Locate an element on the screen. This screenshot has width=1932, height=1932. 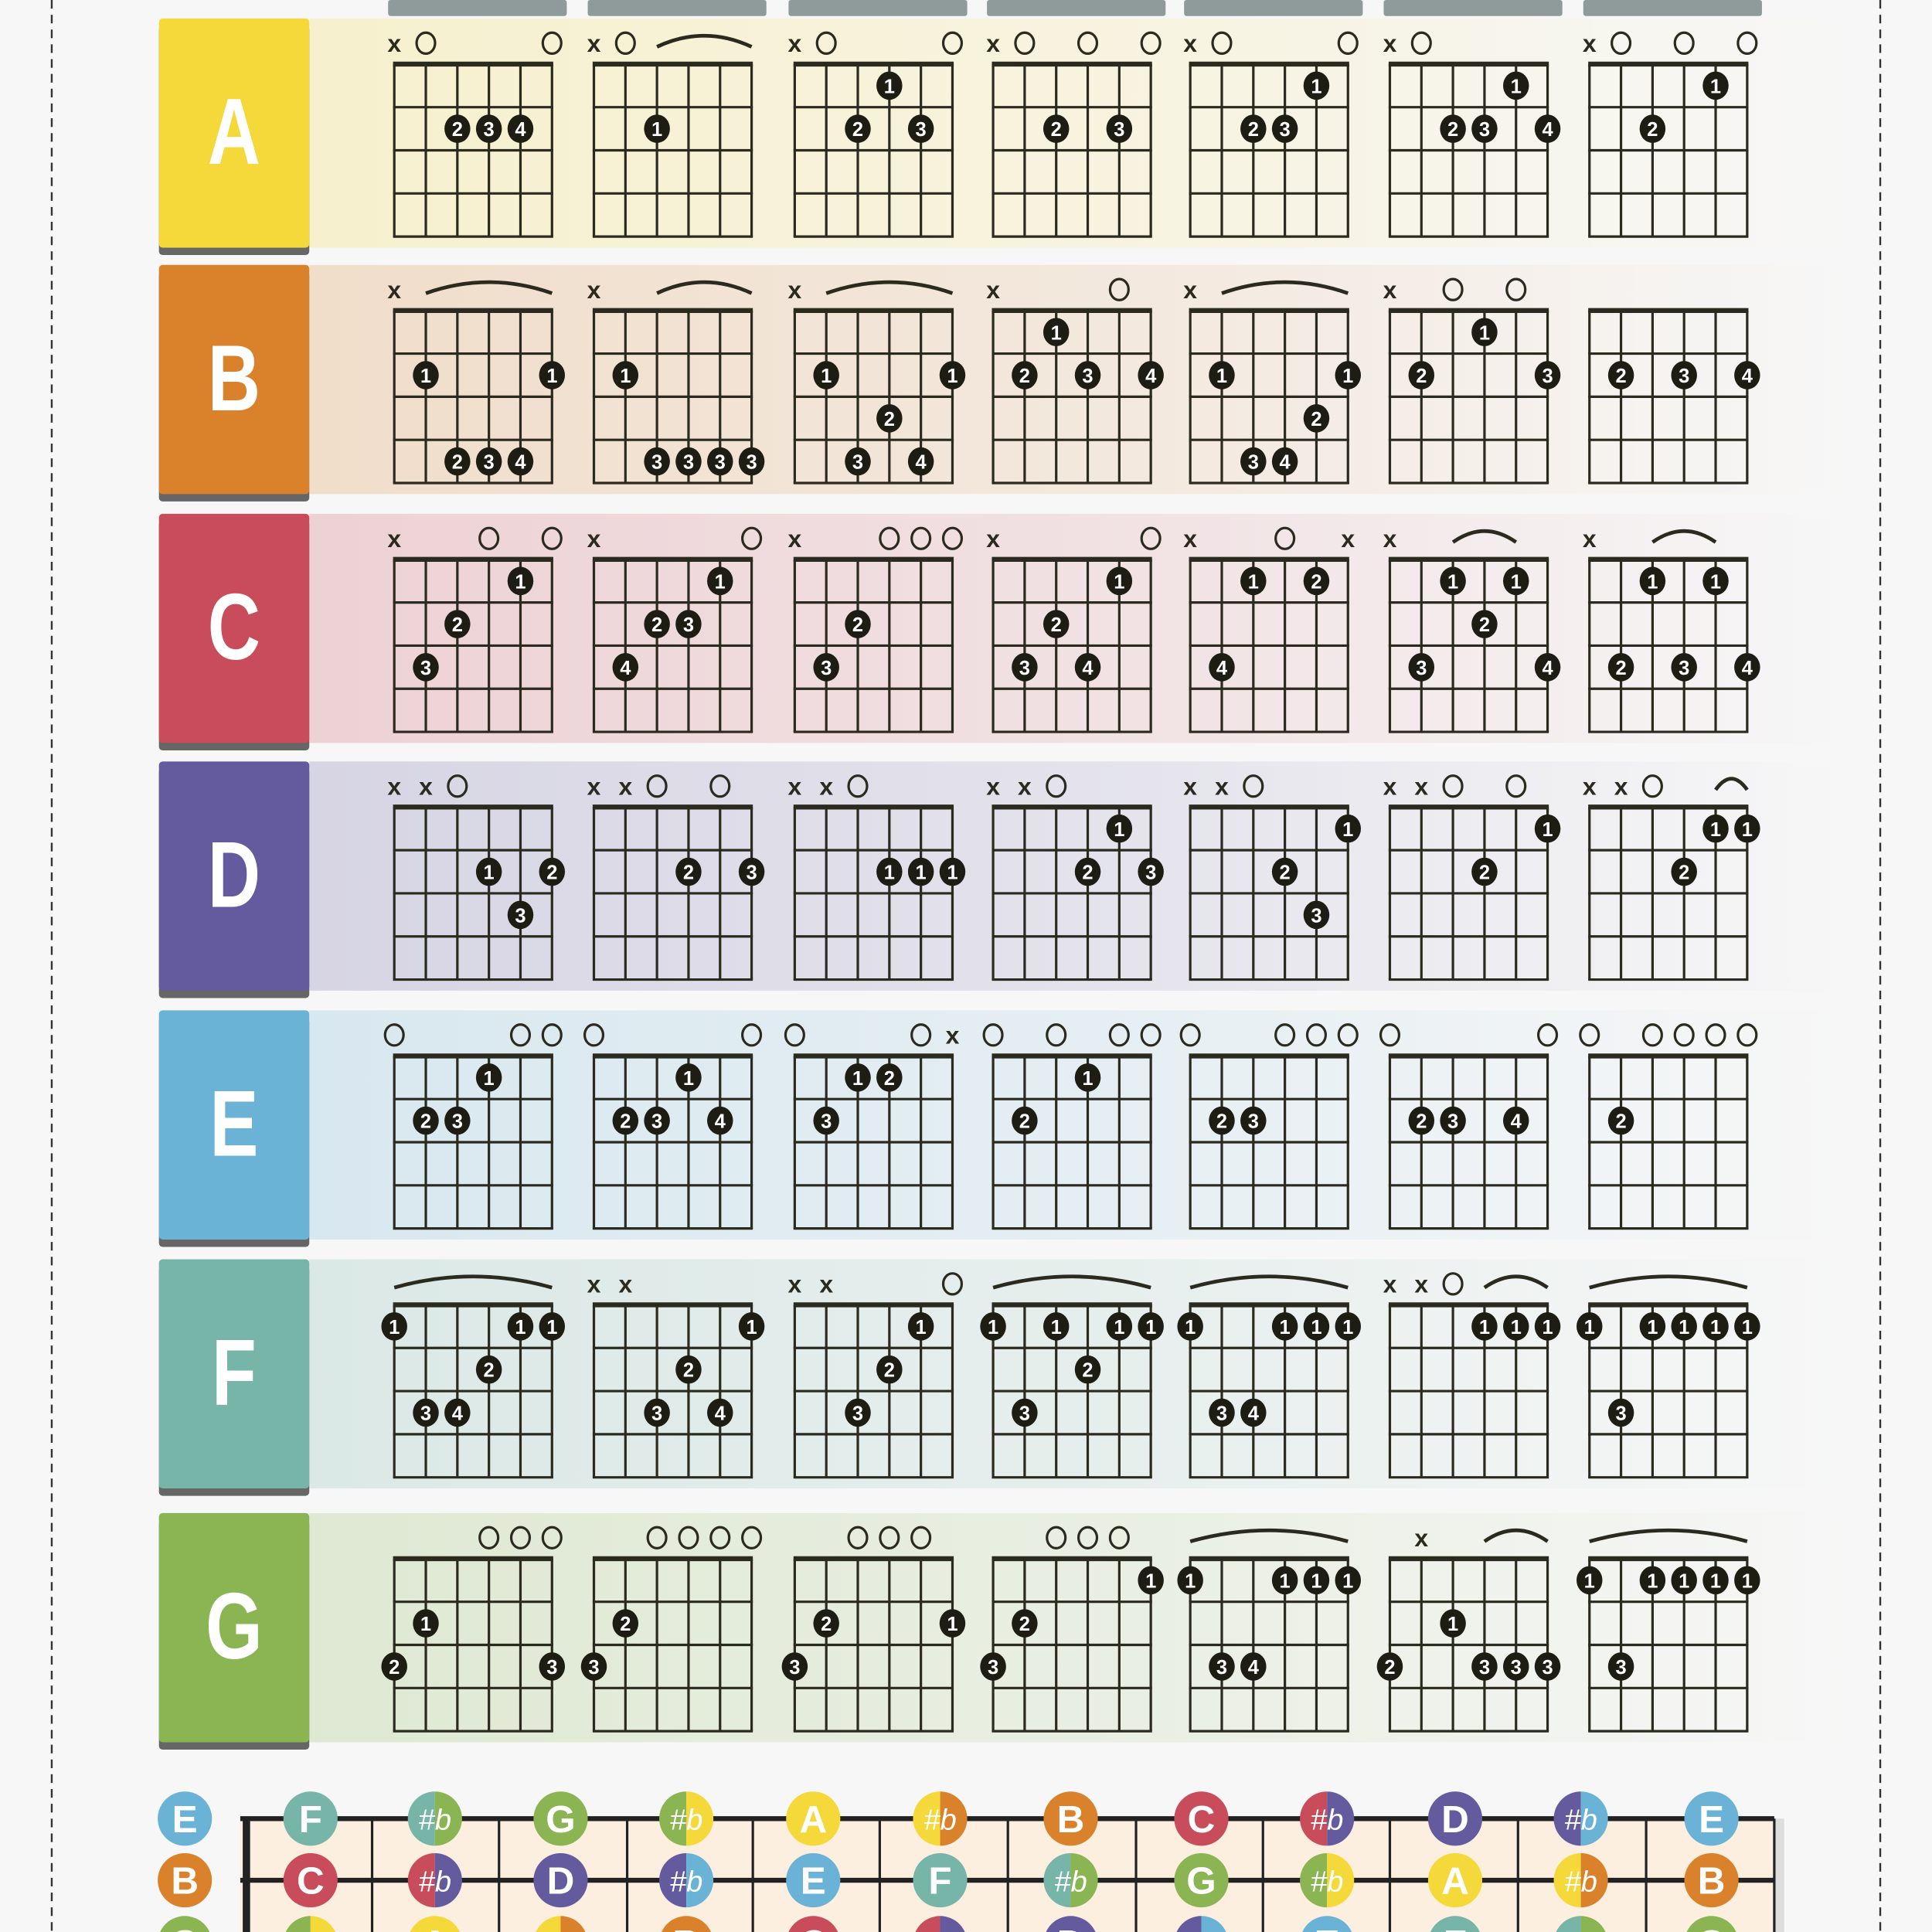
note-marker: D is located at coordinates (1455, 1818).